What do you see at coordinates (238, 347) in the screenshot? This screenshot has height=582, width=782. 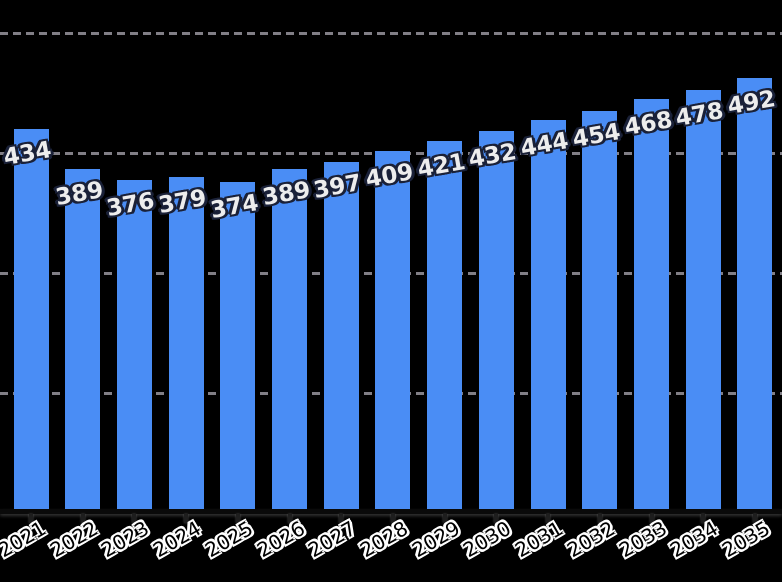 I see `bar-2025` at bounding box center [238, 347].